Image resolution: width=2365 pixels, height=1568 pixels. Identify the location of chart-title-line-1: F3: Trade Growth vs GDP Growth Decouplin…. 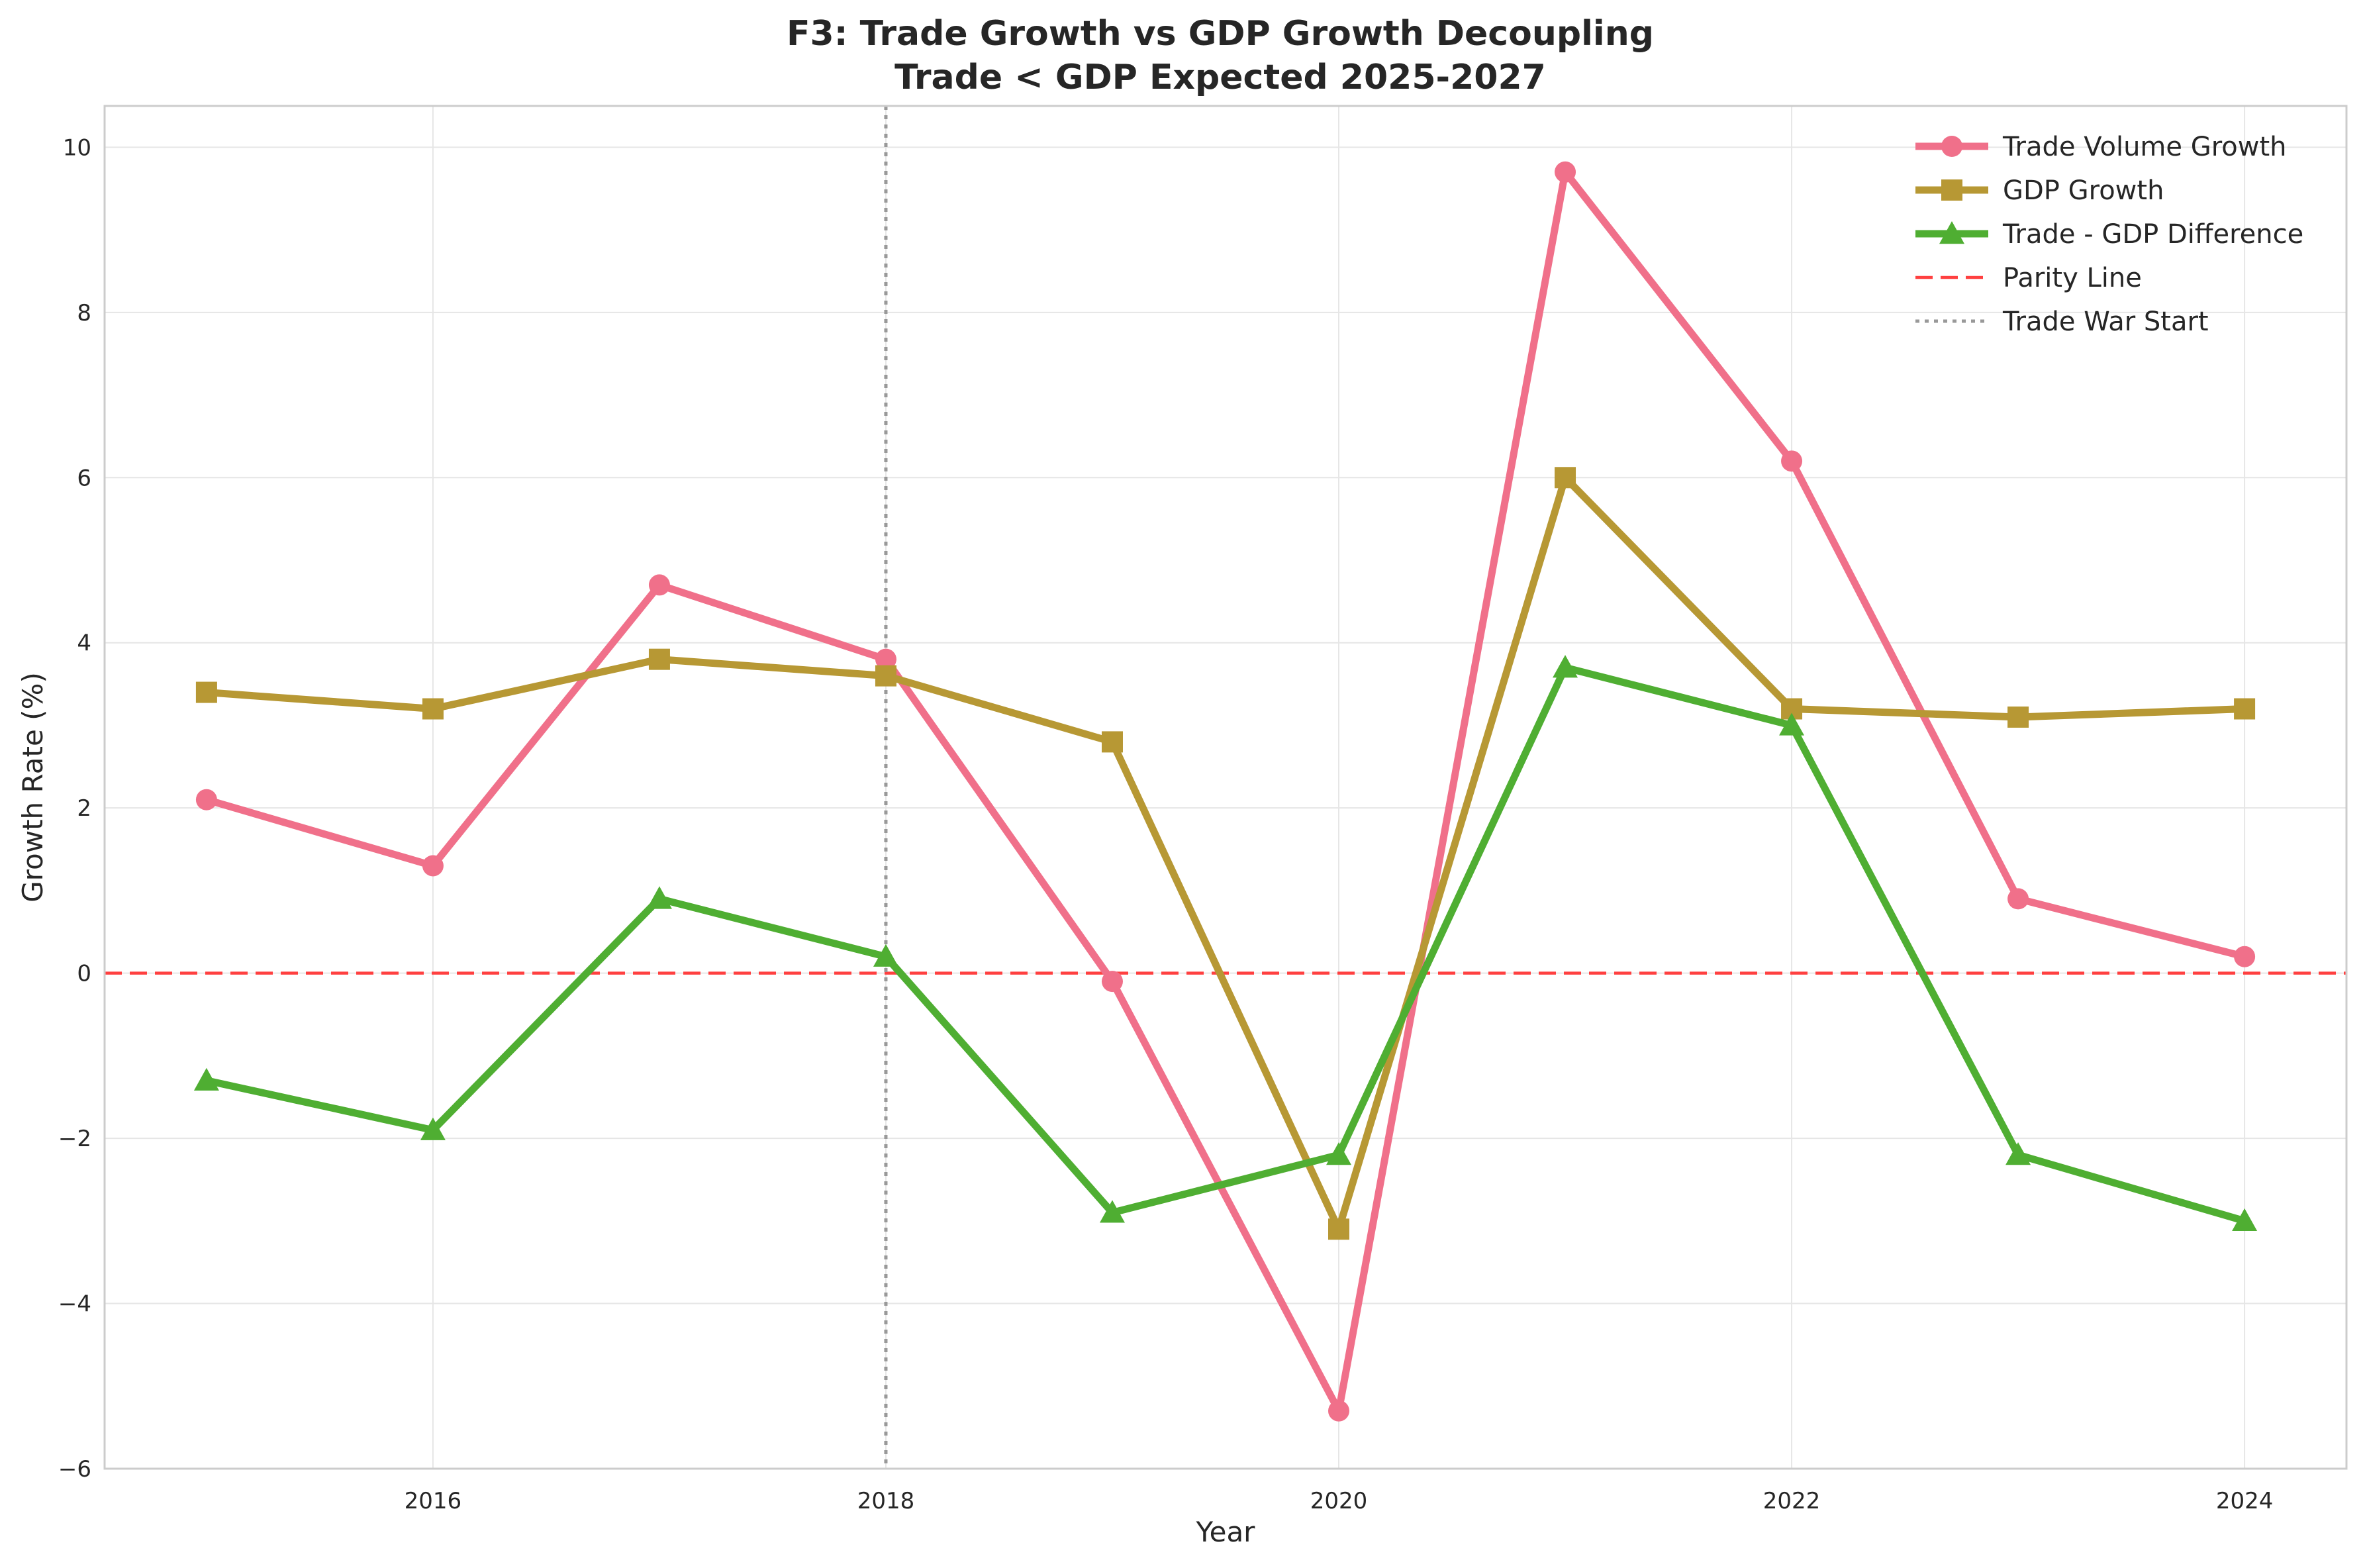
(1221, 34).